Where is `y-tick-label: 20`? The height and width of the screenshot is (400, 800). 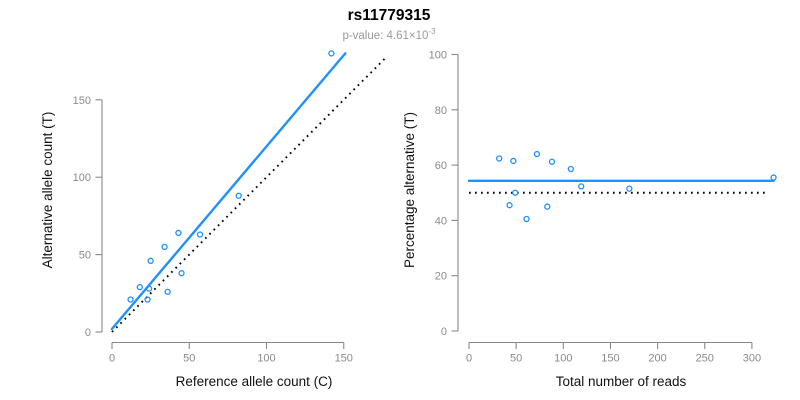
y-tick-label: 20 is located at coordinates (441, 277).